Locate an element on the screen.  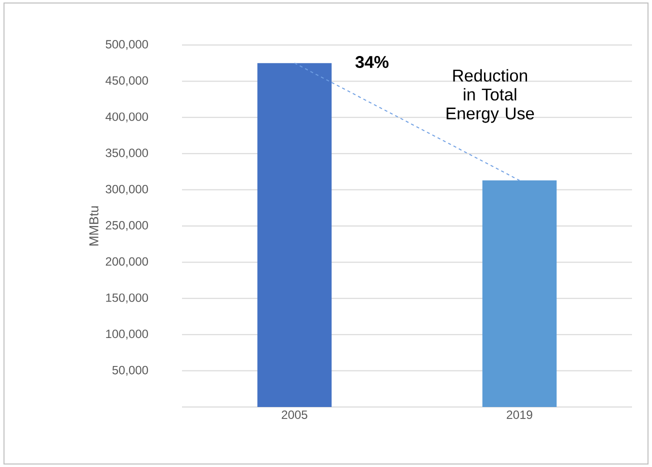
y-tick-label: 150,000 is located at coordinates (127, 298).